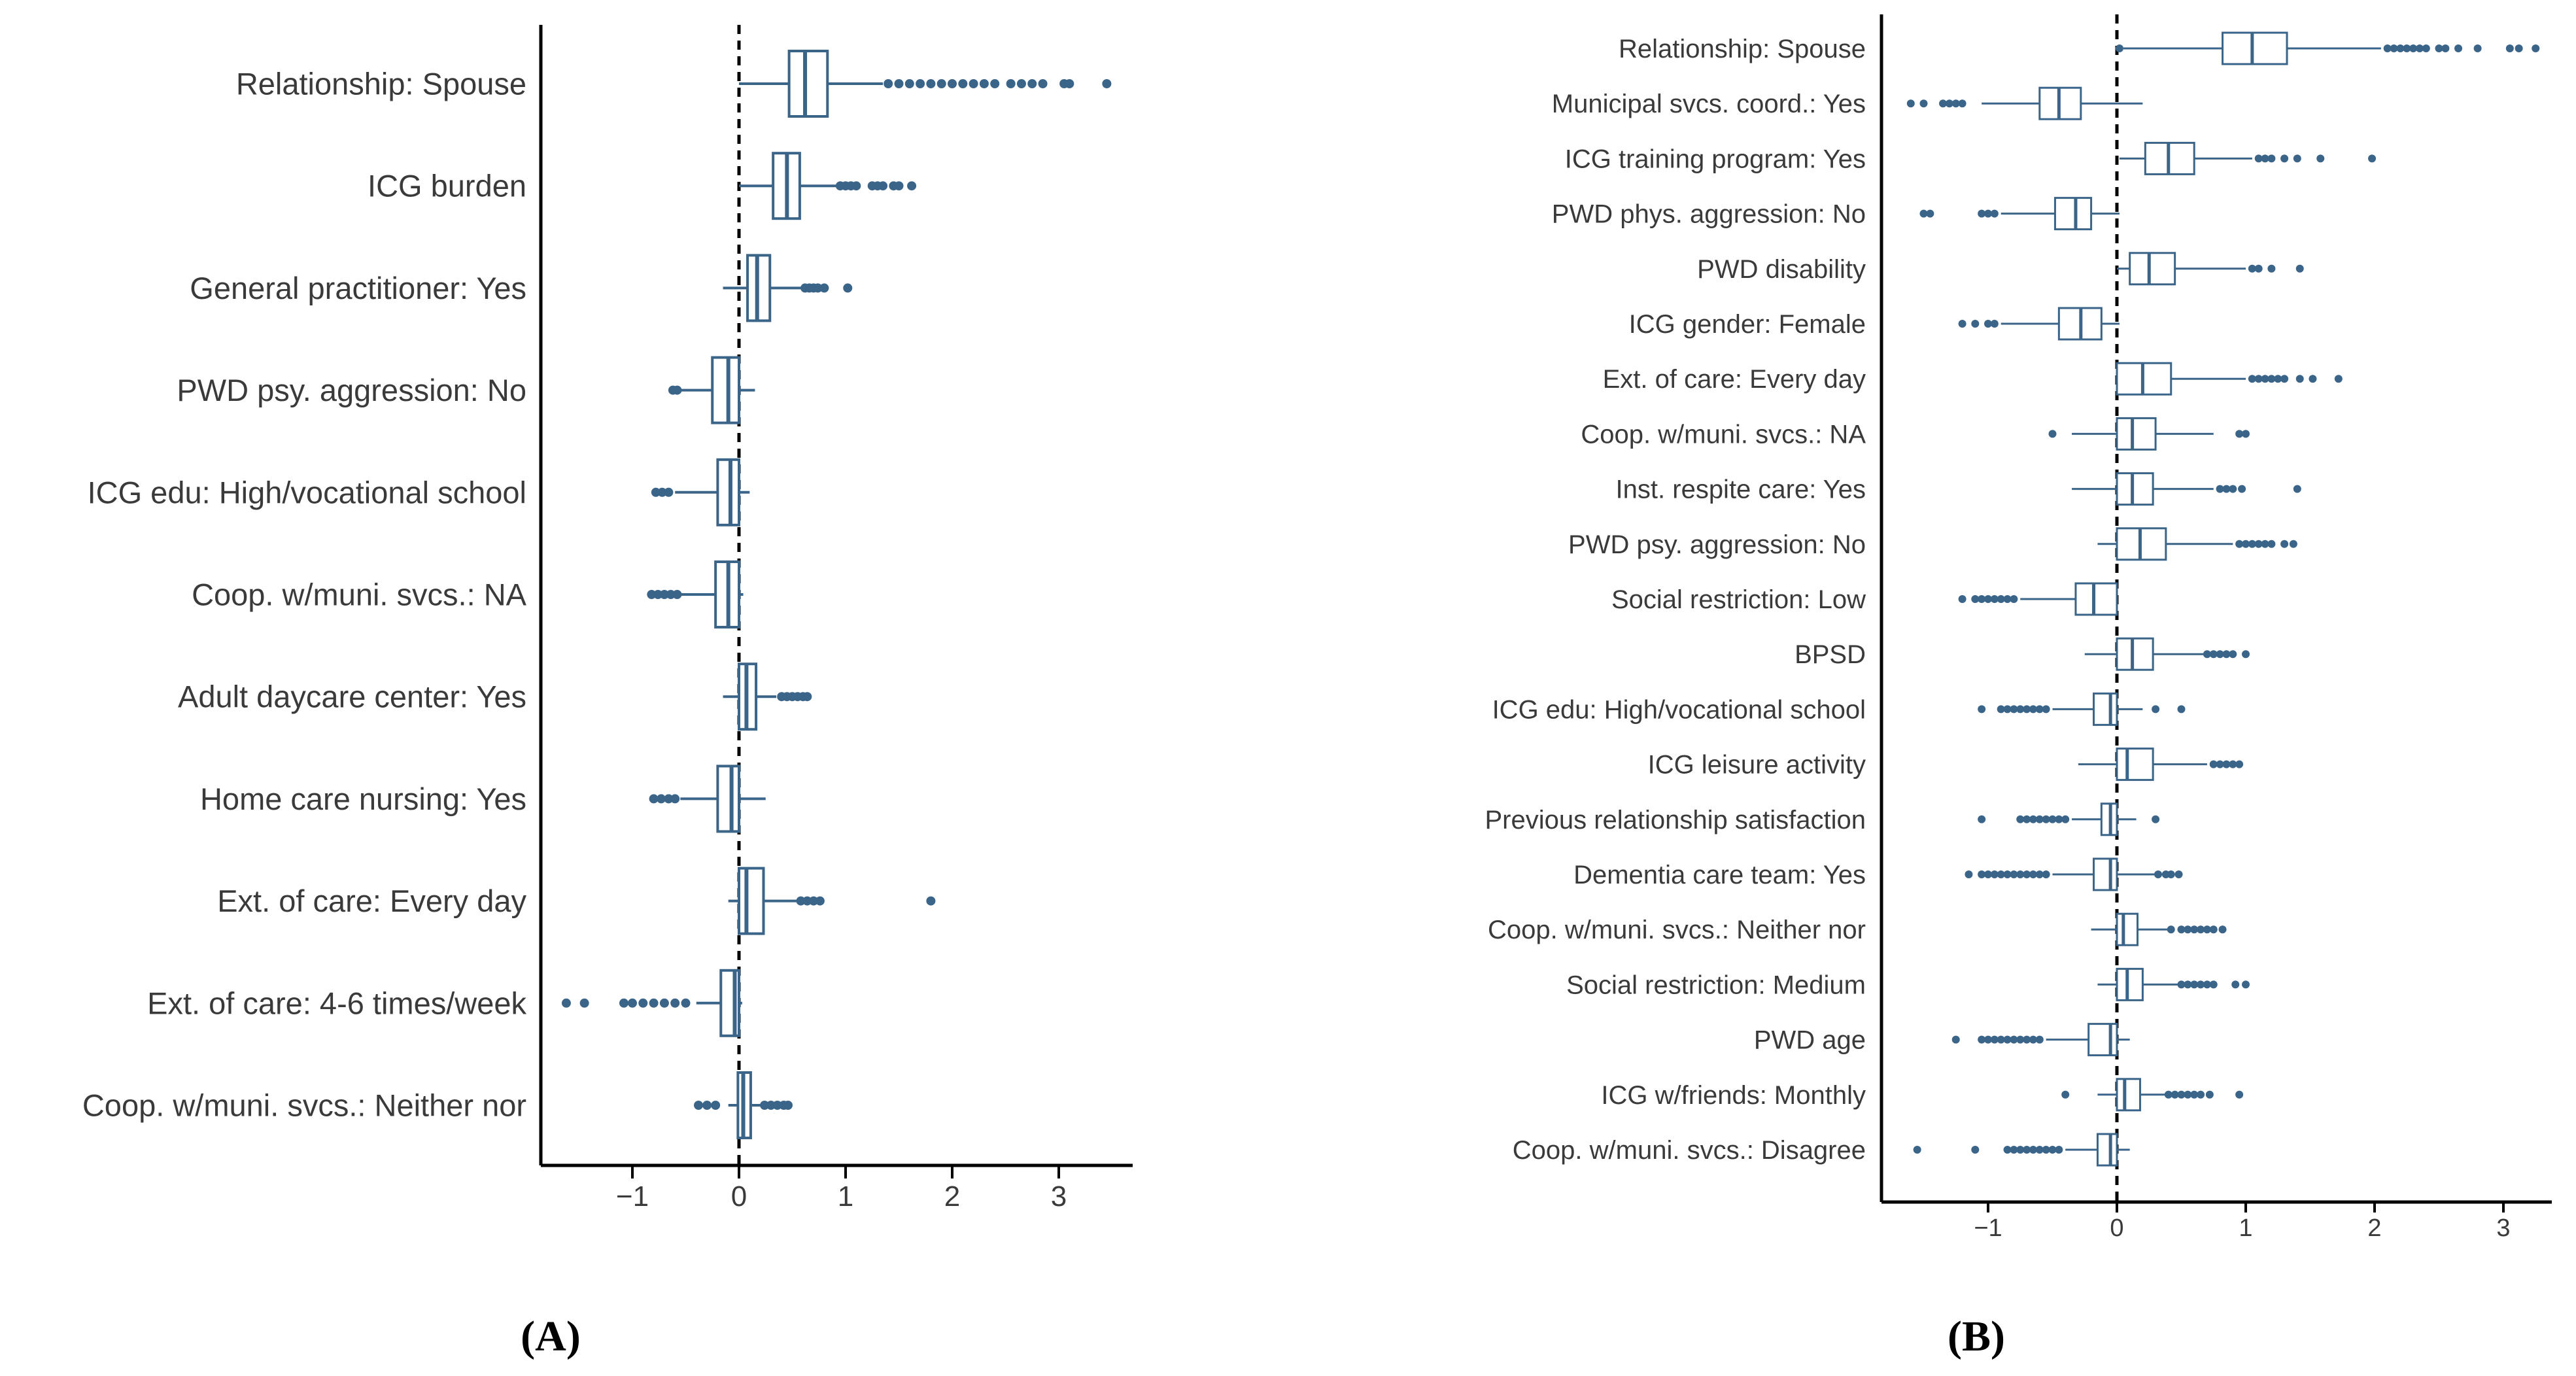 This screenshot has width=2576, height=1376. I want to click on panel-b-box-social-restriction-low, so click(2096, 599).